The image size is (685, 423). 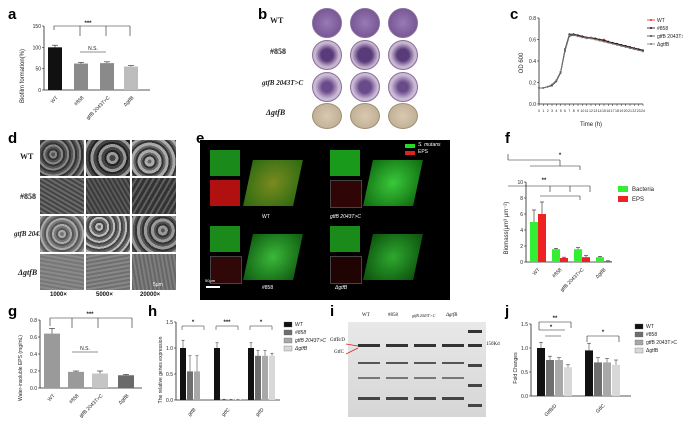 I want to click on panel-e-label-mut: gtfB 2043T>C, so click(x=345, y=217).